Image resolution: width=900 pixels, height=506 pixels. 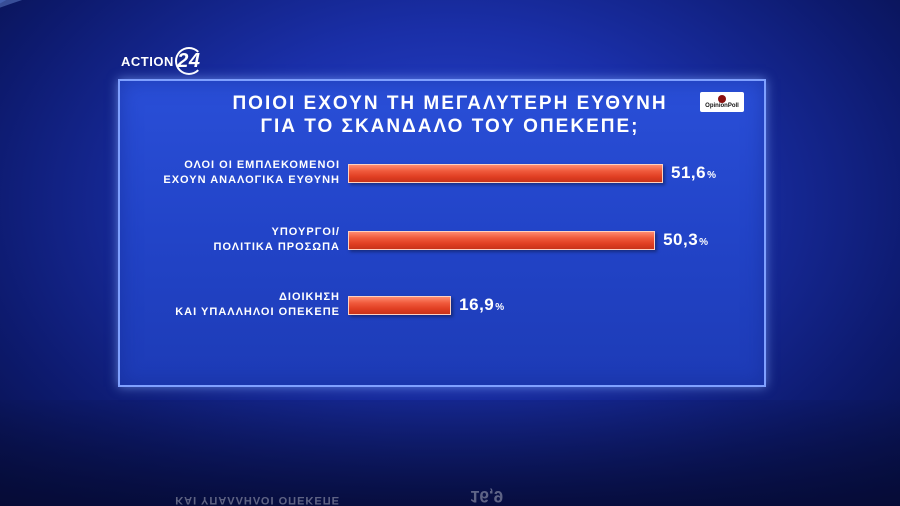 What do you see at coordinates (450, 492) in the screenshot?
I see `reflection: ΚΑΙ ΥΠΑΛΛΗΛΟΙ ΟΠΕΚΕΠΕ 16,9` at bounding box center [450, 492].